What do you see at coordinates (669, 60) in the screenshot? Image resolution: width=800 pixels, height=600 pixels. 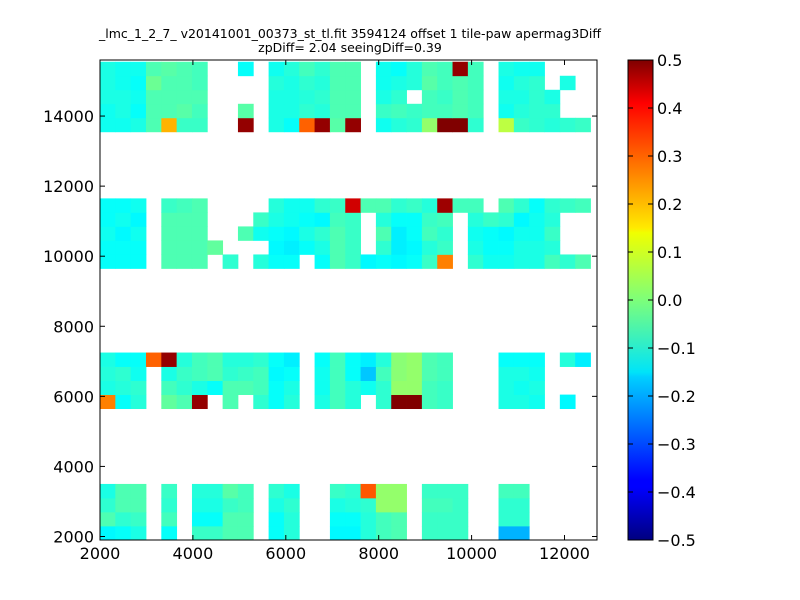 I see `colorbar-tick-label: 0.5` at bounding box center [669, 60].